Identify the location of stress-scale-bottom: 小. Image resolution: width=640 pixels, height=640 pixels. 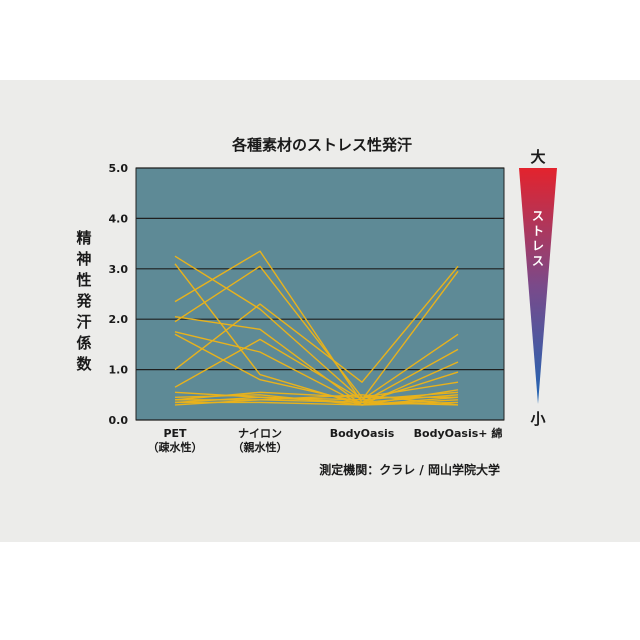
(537, 419).